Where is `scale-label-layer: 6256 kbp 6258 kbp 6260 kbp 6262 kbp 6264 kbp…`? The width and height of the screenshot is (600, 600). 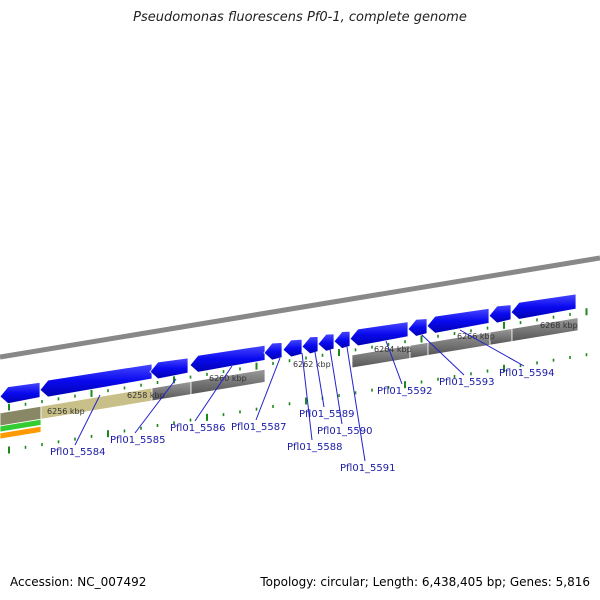
scale-label-layer: 6256 kbp 6258 kbp 6260 kbp 6262 kbp 6264 kbp… is located at coordinates (312, 368).